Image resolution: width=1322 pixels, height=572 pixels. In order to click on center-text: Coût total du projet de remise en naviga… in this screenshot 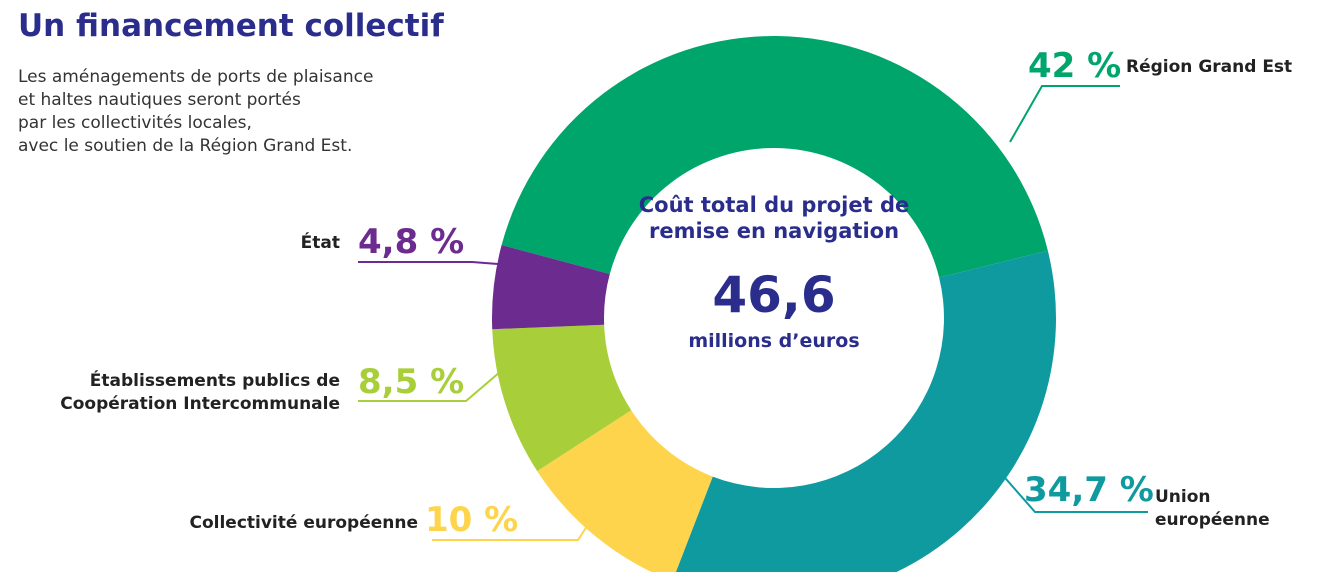, I will do `click(774, 272)`.